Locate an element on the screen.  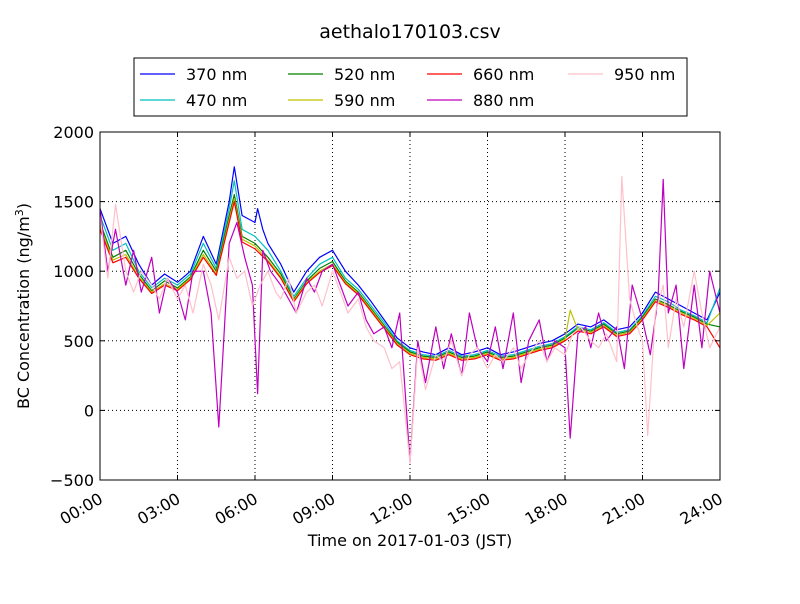
y-axis-label: BC Concentration (ng/m3) is located at coordinates (23, 306).